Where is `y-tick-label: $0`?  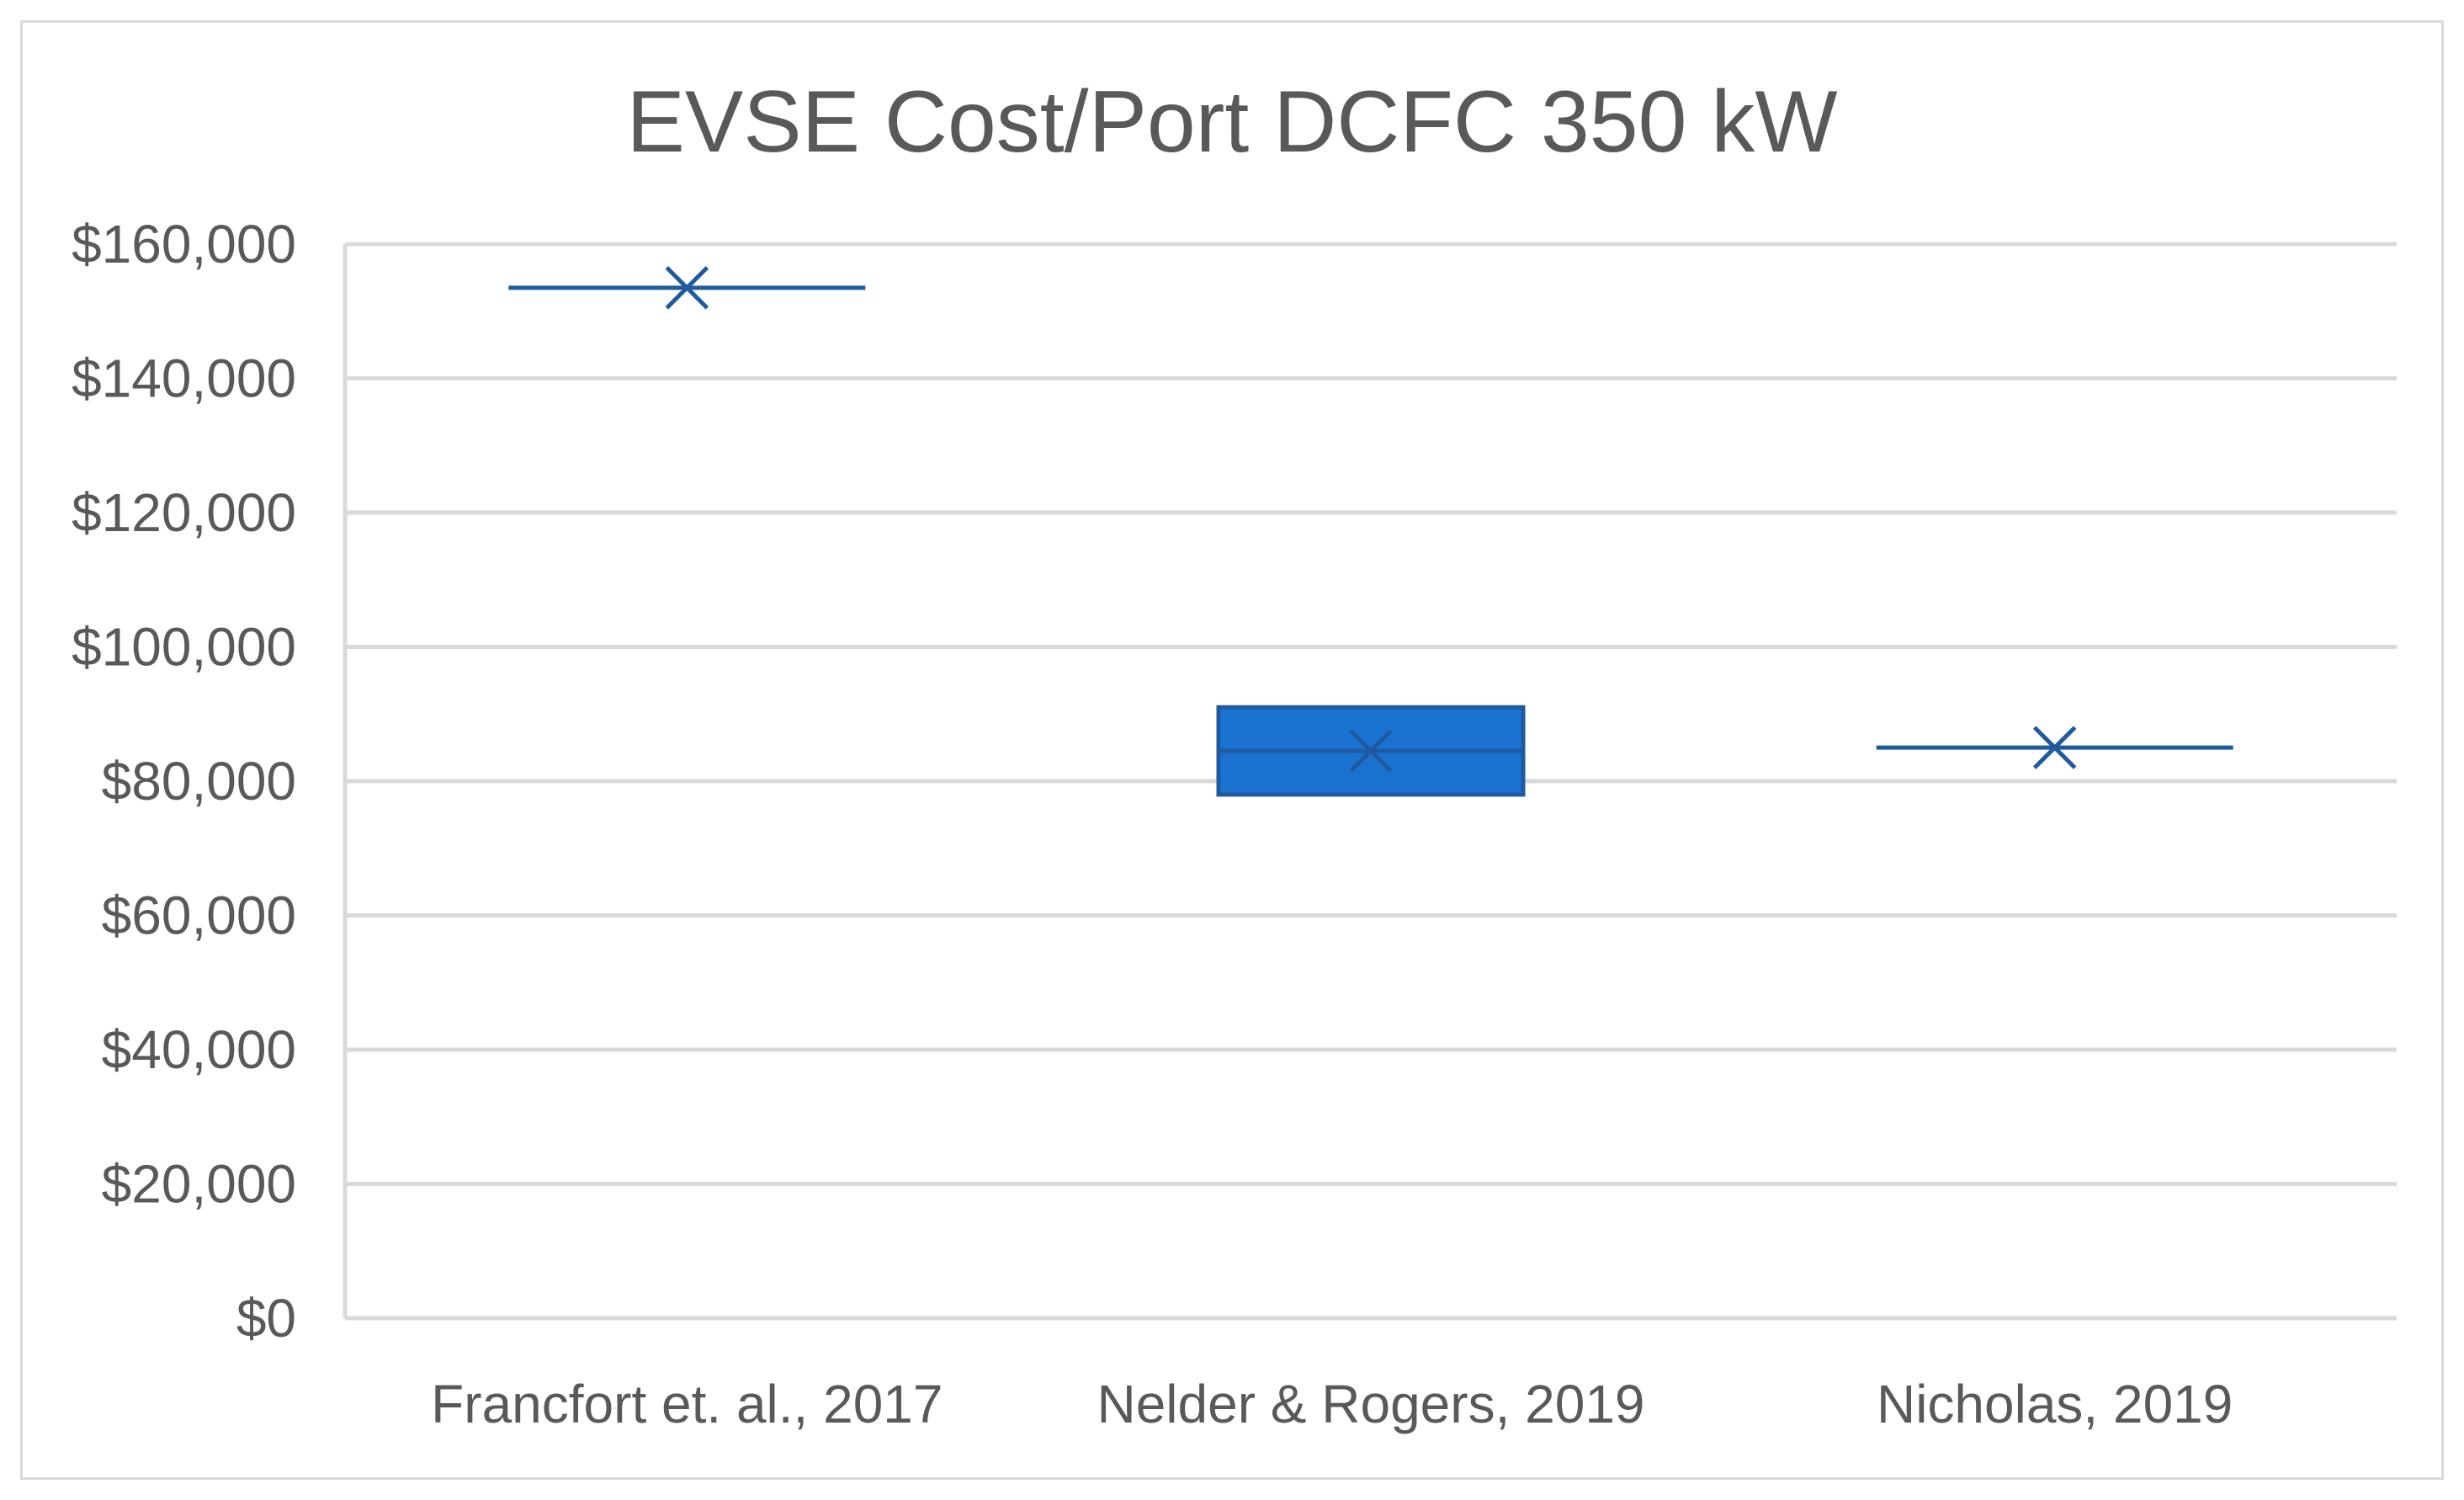 y-tick-label: $0 is located at coordinates (266, 1318).